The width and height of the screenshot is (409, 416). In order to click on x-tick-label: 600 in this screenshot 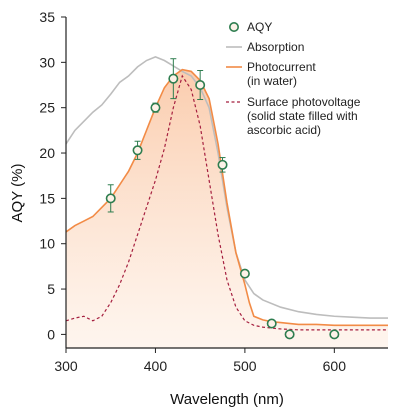, I will do `click(335, 366)`.